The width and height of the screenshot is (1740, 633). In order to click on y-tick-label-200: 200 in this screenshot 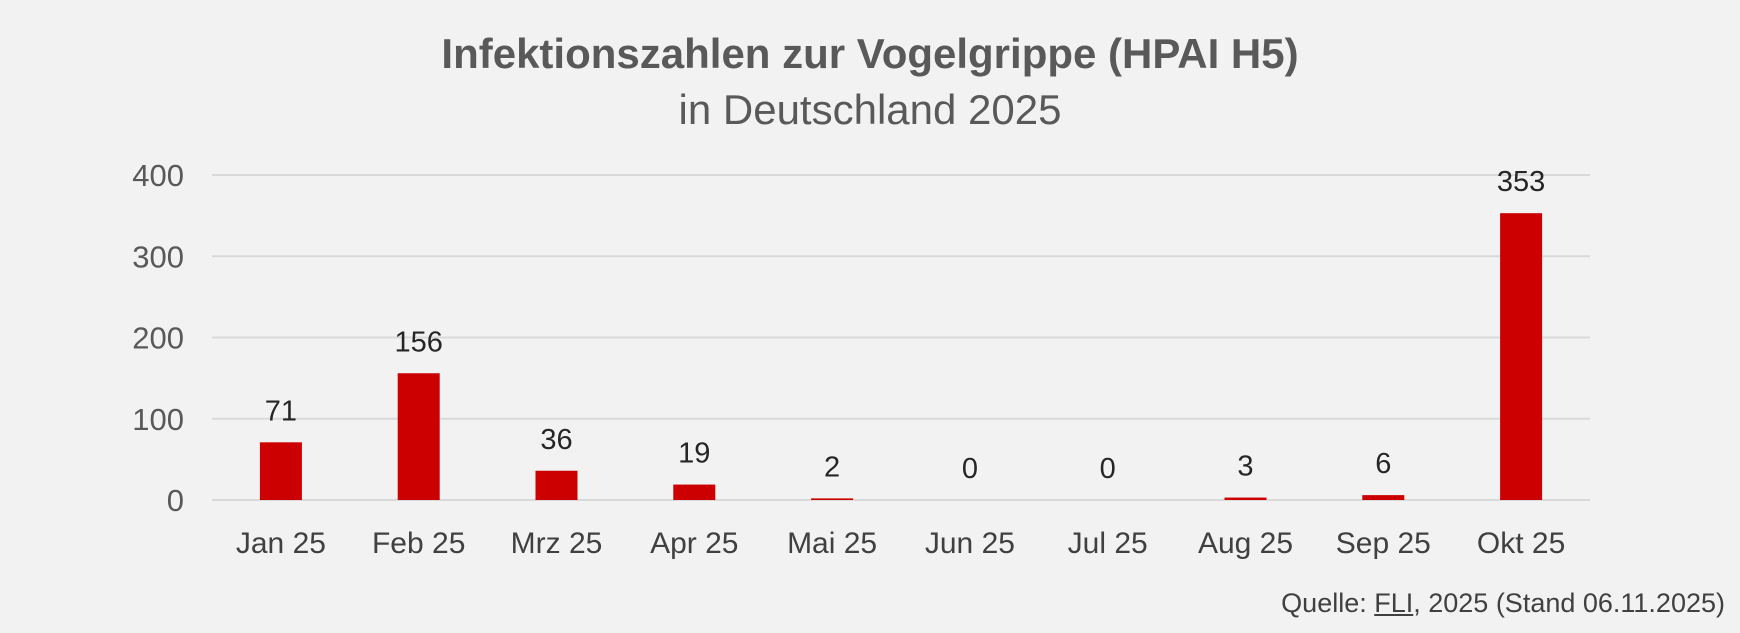, I will do `click(158, 338)`.